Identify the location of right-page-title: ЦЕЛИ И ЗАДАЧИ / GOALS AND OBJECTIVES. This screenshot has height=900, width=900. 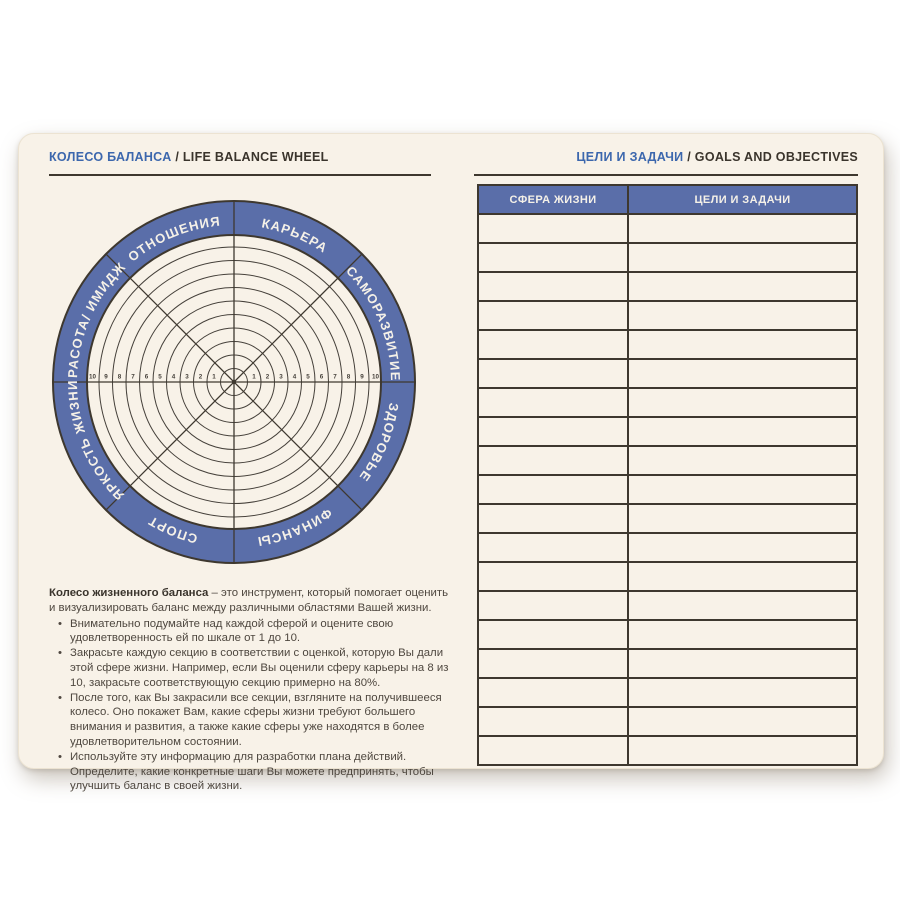
(666, 163).